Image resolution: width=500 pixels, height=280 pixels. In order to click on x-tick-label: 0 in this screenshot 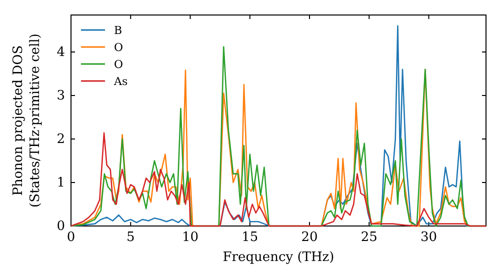, I will do `click(71, 238)`.